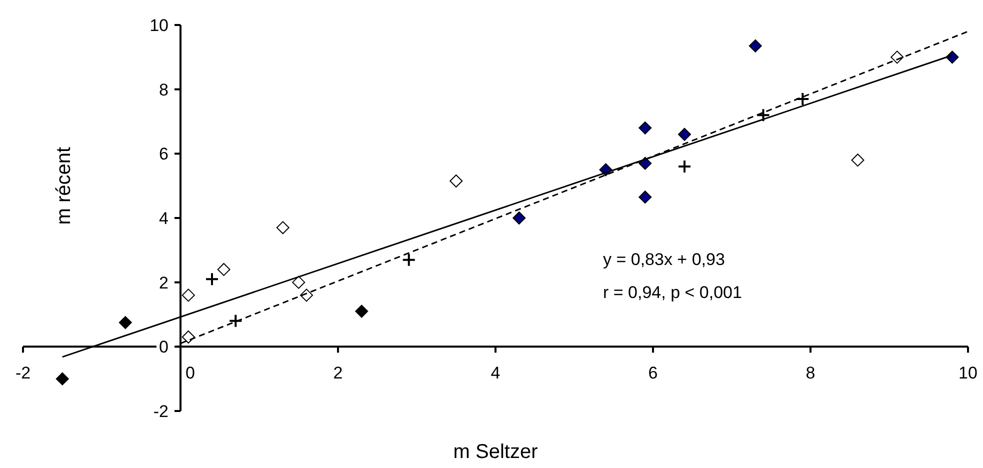 This screenshot has height=468, width=983. Describe the element at coordinates (163, 90) in the screenshot. I see `y-tick-label: 8` at that location.